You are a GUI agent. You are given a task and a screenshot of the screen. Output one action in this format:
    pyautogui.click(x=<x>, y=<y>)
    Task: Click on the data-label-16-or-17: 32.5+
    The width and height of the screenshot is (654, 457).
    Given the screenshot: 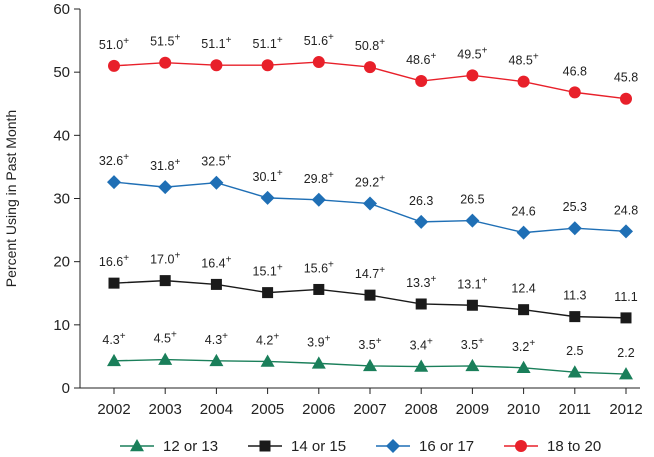 What is the action you would take?
    pyautogui.click(x=216, y=161)
    